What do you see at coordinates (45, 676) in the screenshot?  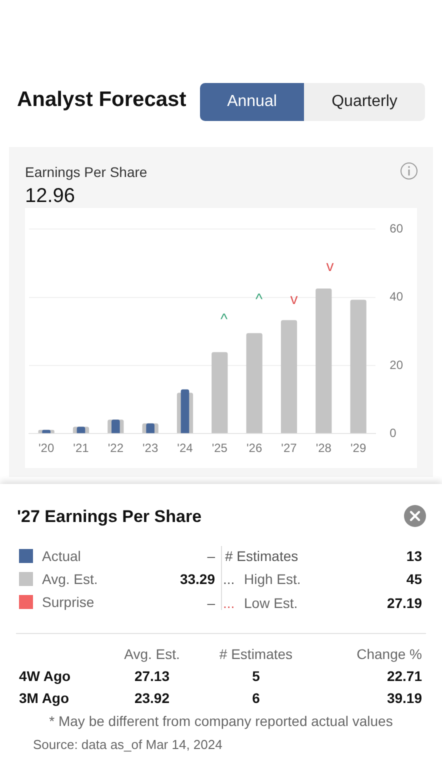 I see `text: 4W Ago` at bounding box center [45, 676].